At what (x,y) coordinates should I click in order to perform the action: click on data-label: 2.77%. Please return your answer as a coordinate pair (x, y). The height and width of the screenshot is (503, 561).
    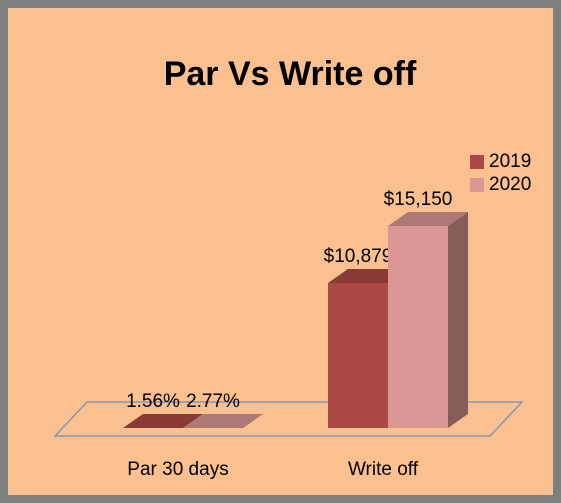
    Looking at the image, I should click on (213, 401).